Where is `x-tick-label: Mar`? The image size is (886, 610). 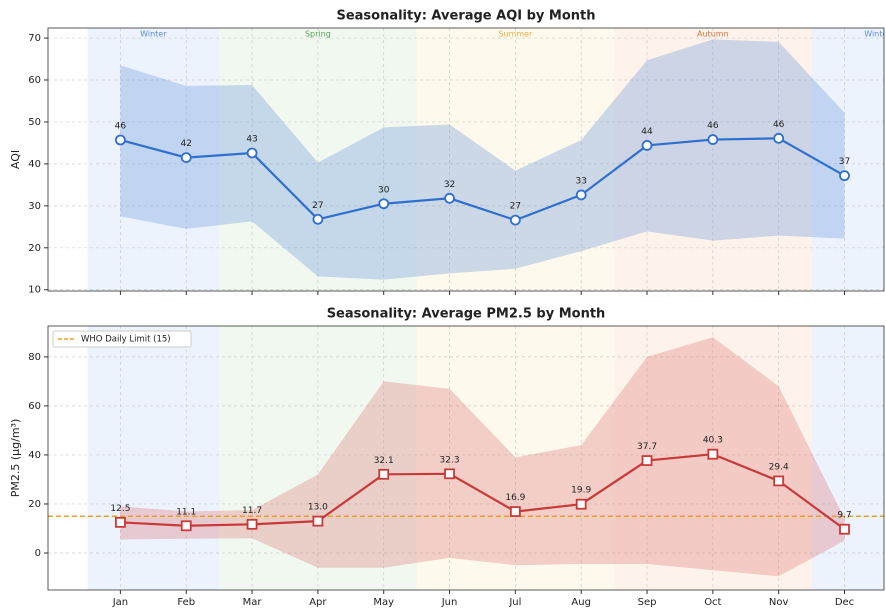
x-tick-label: Mar is located at coordinates (253, 602).